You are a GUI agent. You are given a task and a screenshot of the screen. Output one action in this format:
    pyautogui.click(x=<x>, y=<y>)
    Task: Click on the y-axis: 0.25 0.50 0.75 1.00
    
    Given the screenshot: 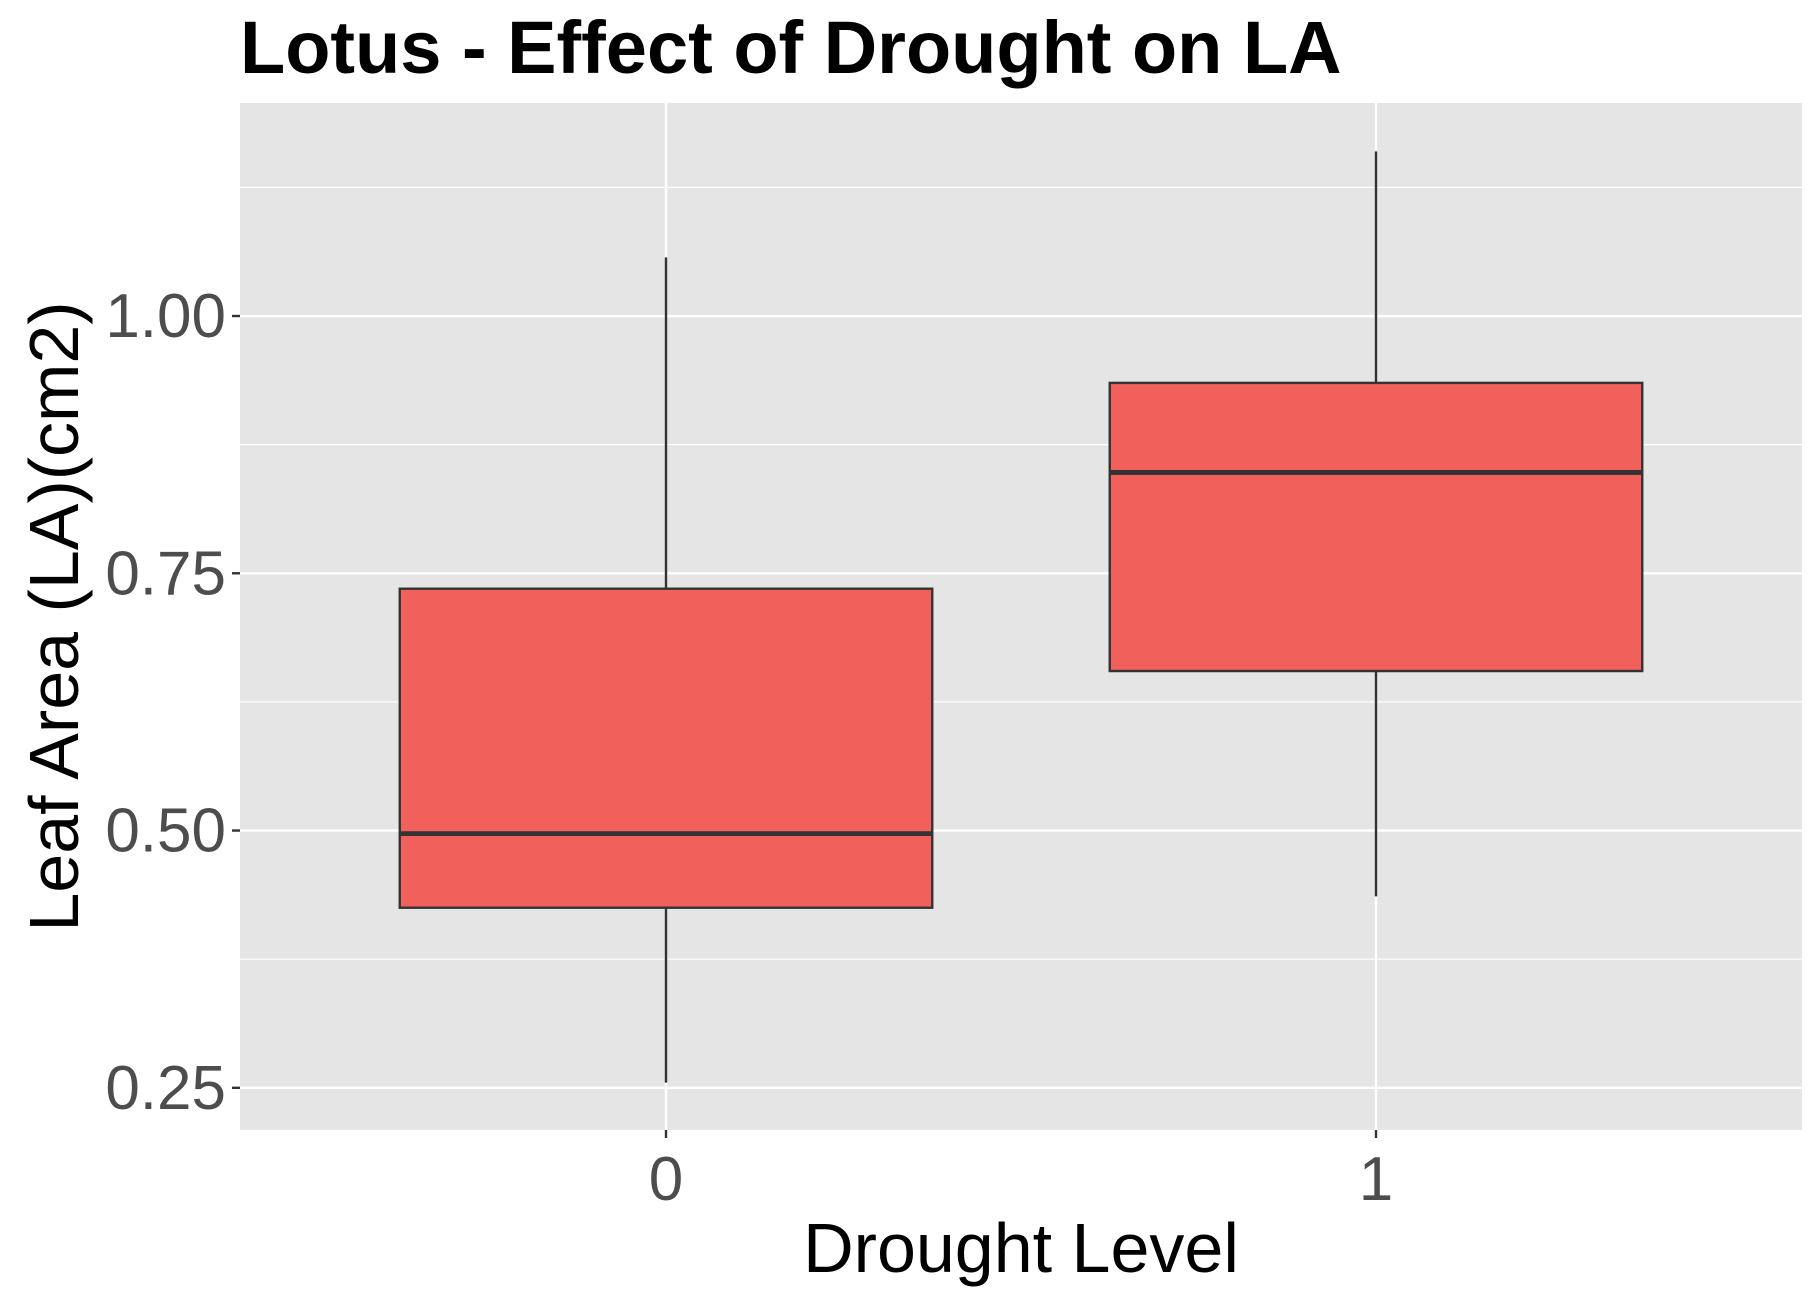 What is the action you would take?
    pyautogui.click(x=172, y=702)
    